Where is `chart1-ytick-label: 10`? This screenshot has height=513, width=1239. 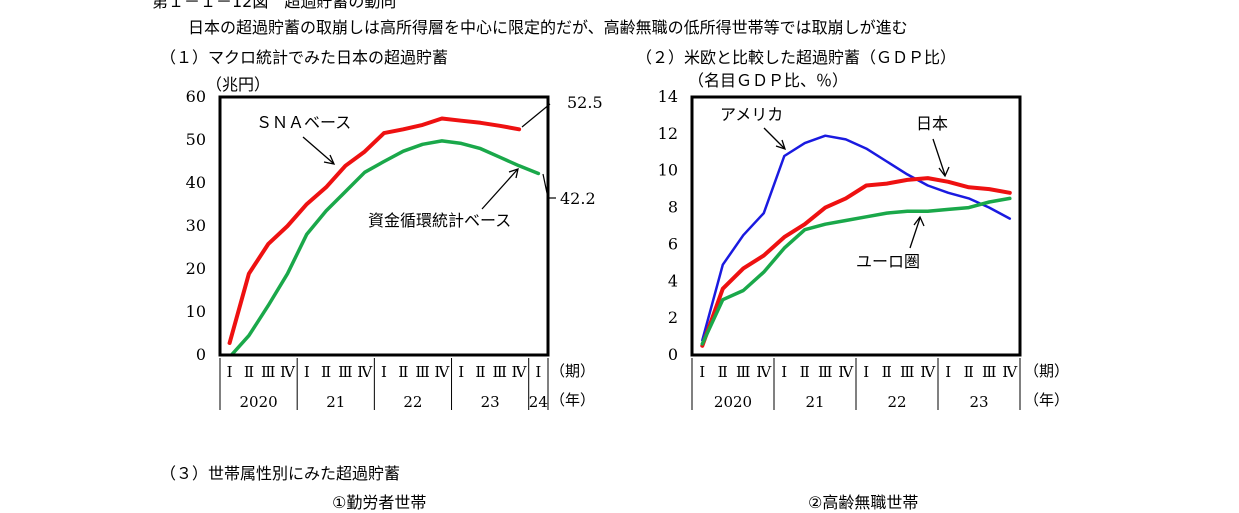 chart1-ytick-label: 10 is located at coordinates (196, 311).